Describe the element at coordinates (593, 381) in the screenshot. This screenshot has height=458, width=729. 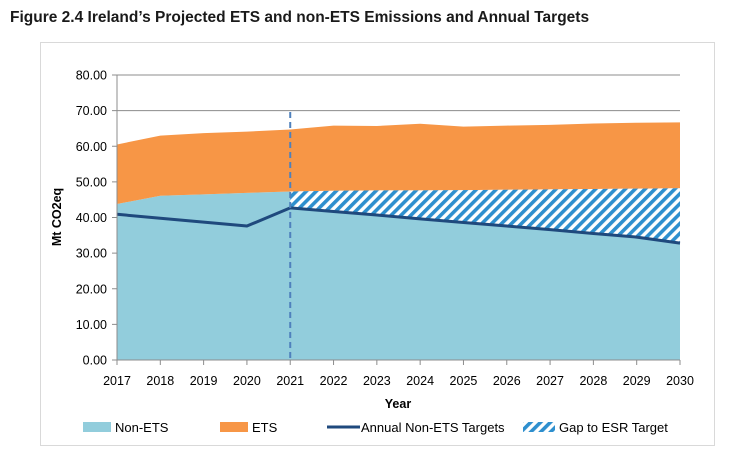
I see `x-tick-label: 2028` at that location.